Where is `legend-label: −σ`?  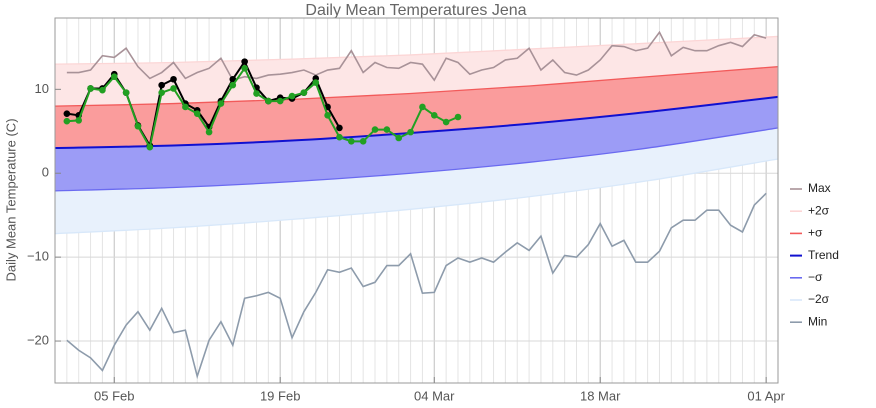
legend-label: −σ is located at coordinates (815, 277).